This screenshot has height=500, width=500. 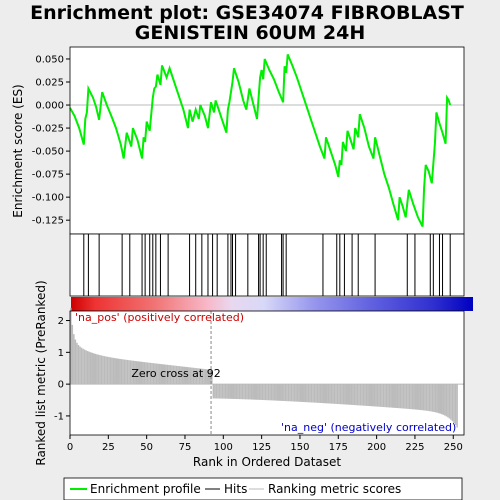 I want to click on es-y-tick-label: -0.075, so click(x=48, y=175).